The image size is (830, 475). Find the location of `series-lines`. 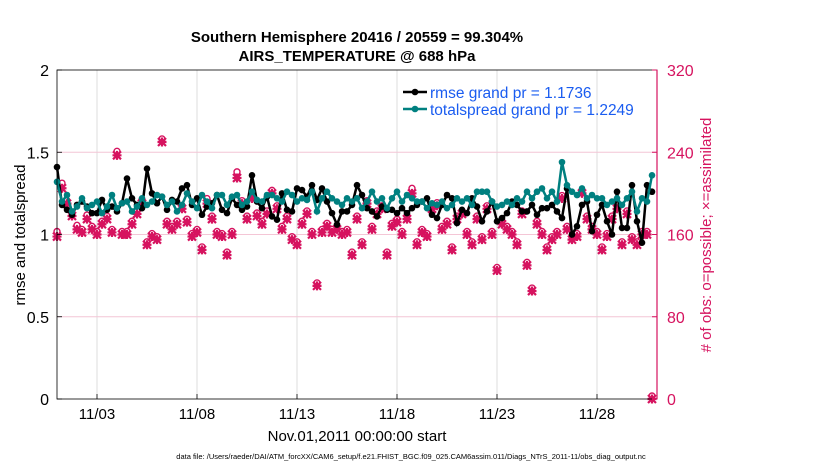

series-lines is located at coordinates (354, 202).